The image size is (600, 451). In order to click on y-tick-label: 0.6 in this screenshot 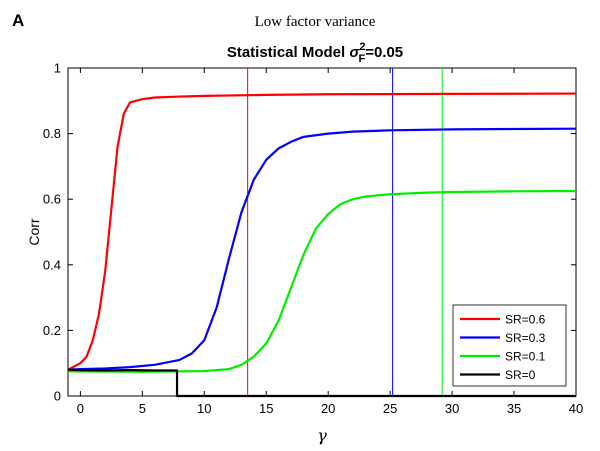, I will do `click(52, 199)`.